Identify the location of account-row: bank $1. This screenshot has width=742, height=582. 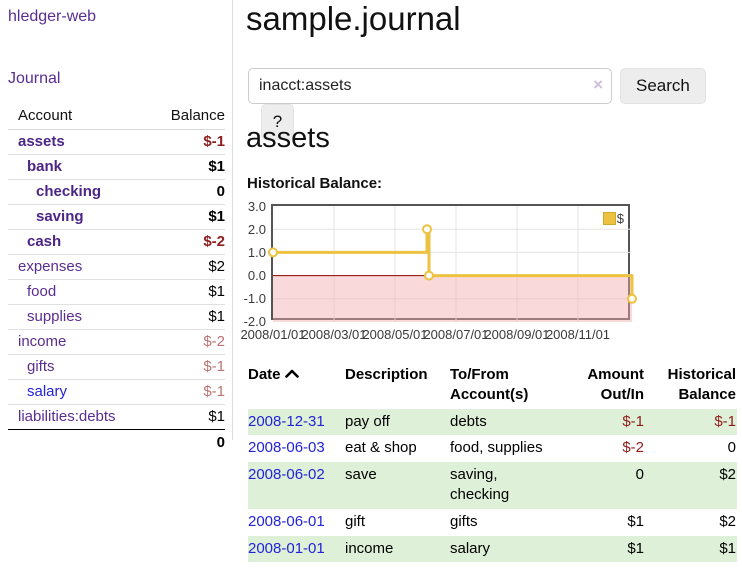
(116, 167).